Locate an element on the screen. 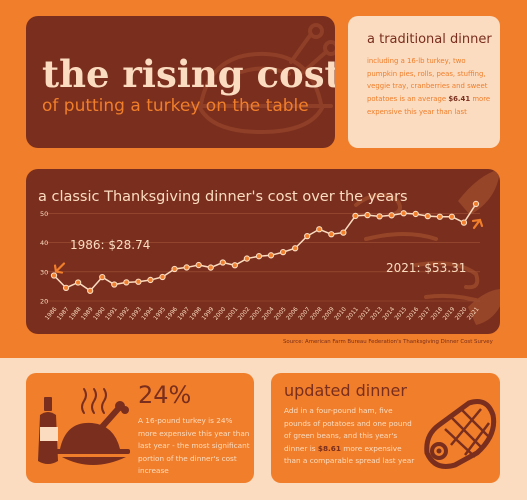 This screenshot has width=527, height=500. thanksgiving-dinner-icon is located at coordinates (84, 426).